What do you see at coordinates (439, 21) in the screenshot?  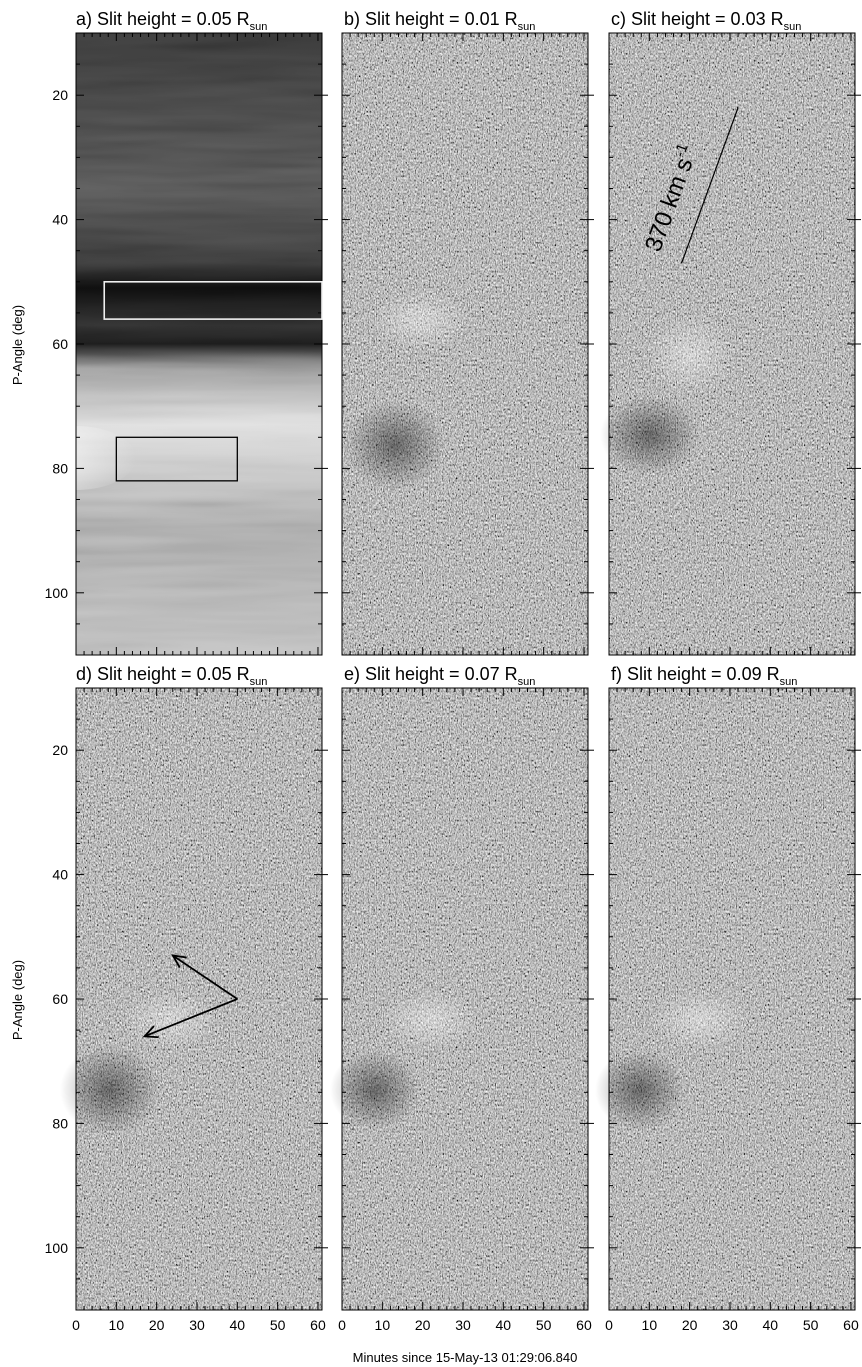 I see `panel-b-title: b) Slit height = 0.01 Rsun` at bounding box center [439, 21].